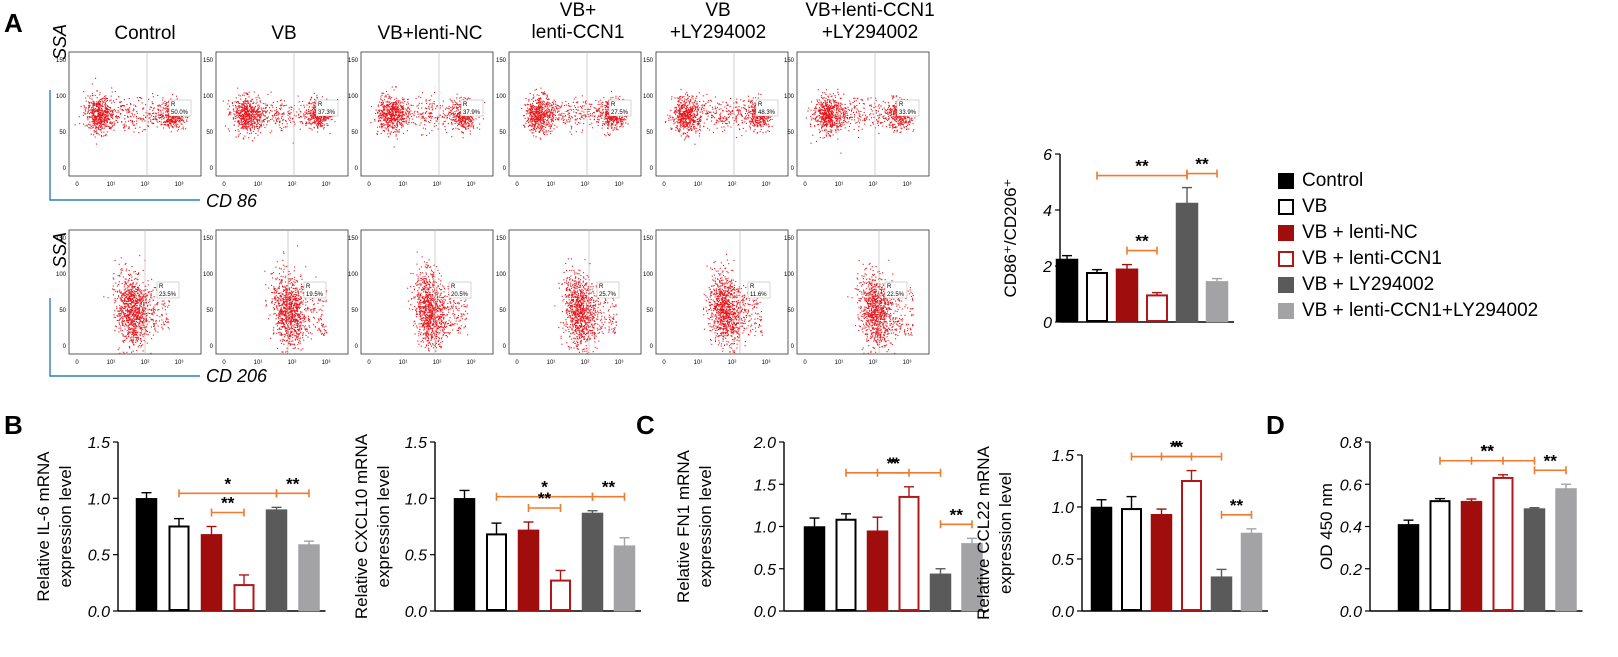  I want to click on flow-plot-r1-c5: 150 100 50 0 0 10¹ 10² 10³ R 48.3%, so click(716, 119).